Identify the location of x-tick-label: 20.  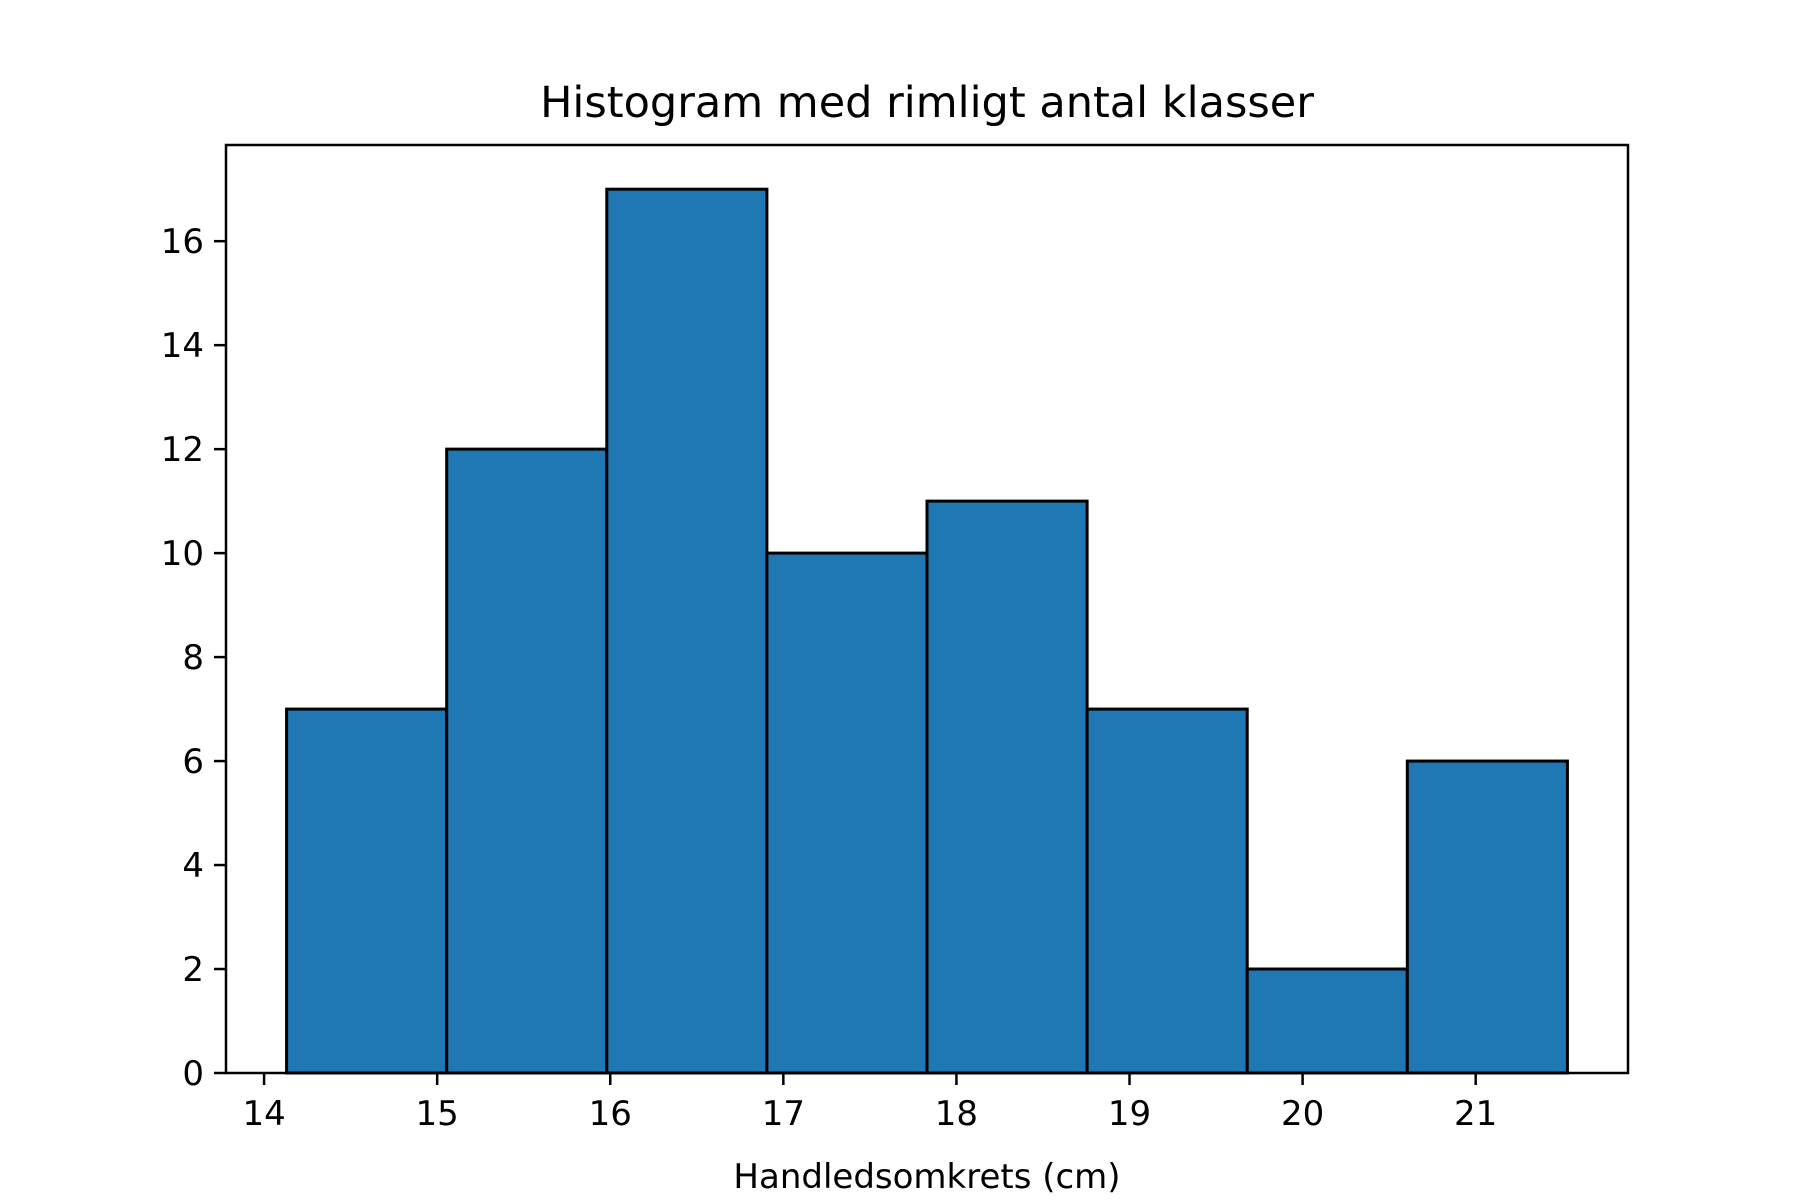
(1302, 1114).